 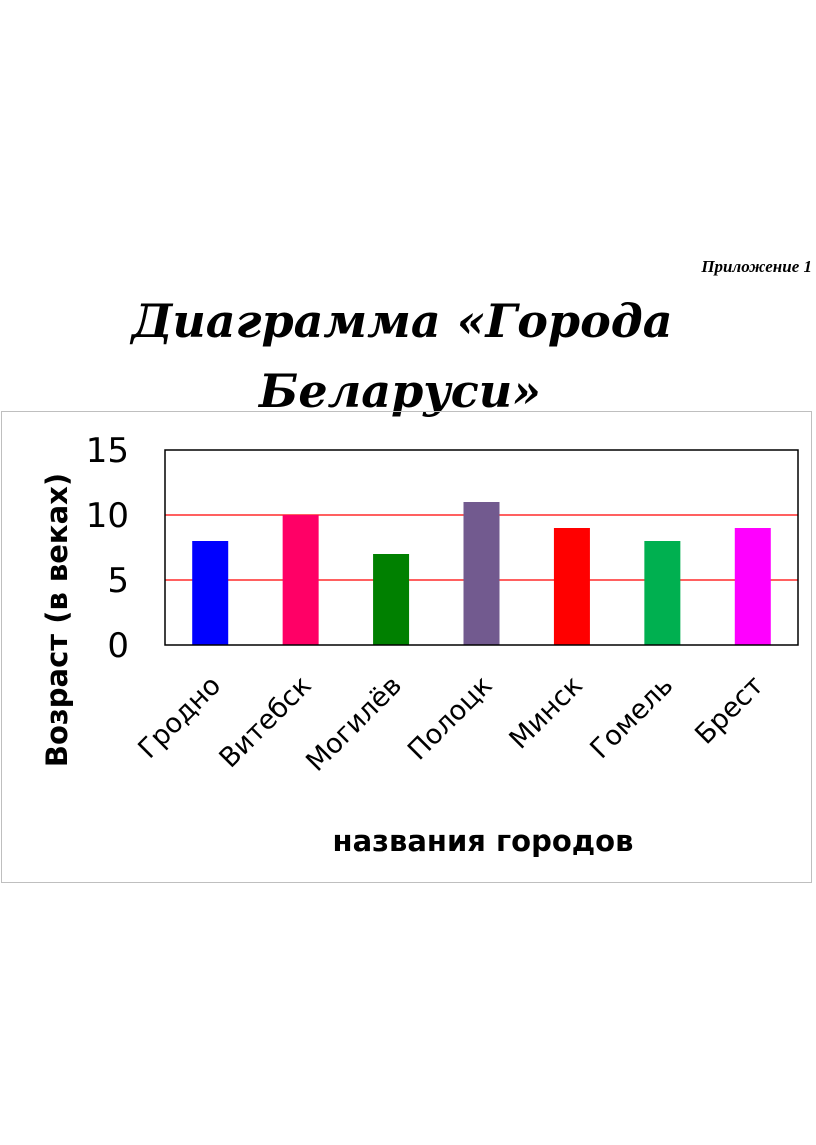 What do you see at coordinates (354, 724) in the screenshot?
I see `x-tick-label: Могилёв` at bounding box center [354, 724].